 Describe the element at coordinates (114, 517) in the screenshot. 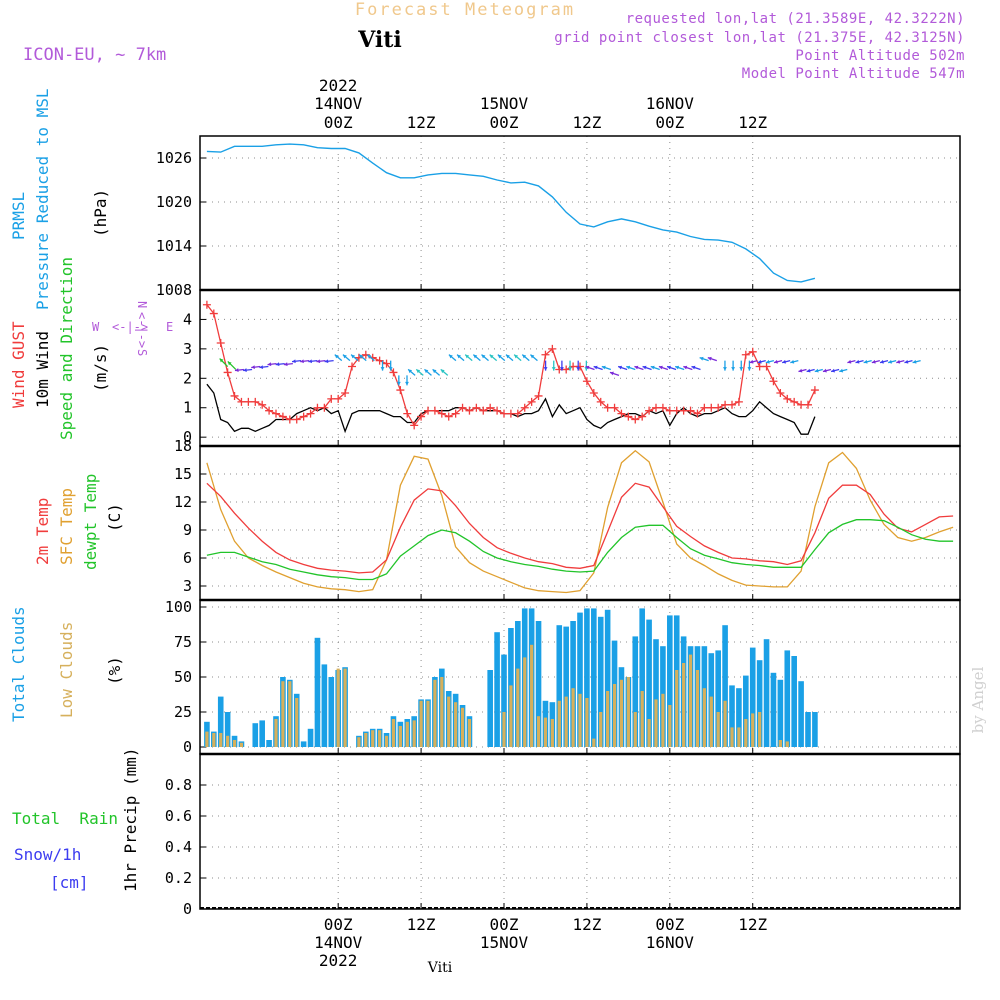

I see `temp-unit: (C)` at that location.